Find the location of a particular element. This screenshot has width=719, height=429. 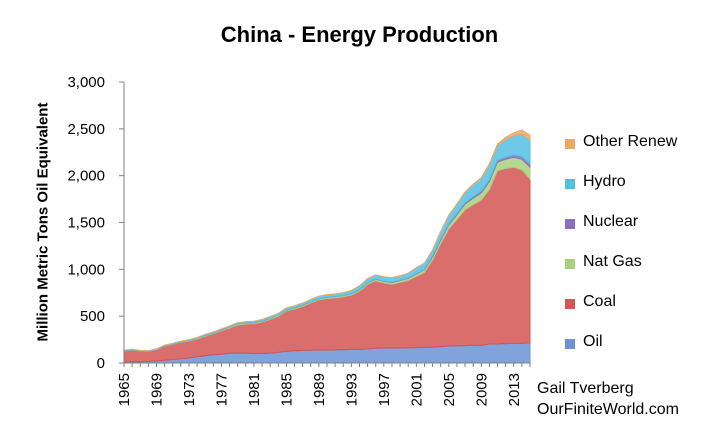

y-tick-label: 0 is located at coordinates (101, 363).